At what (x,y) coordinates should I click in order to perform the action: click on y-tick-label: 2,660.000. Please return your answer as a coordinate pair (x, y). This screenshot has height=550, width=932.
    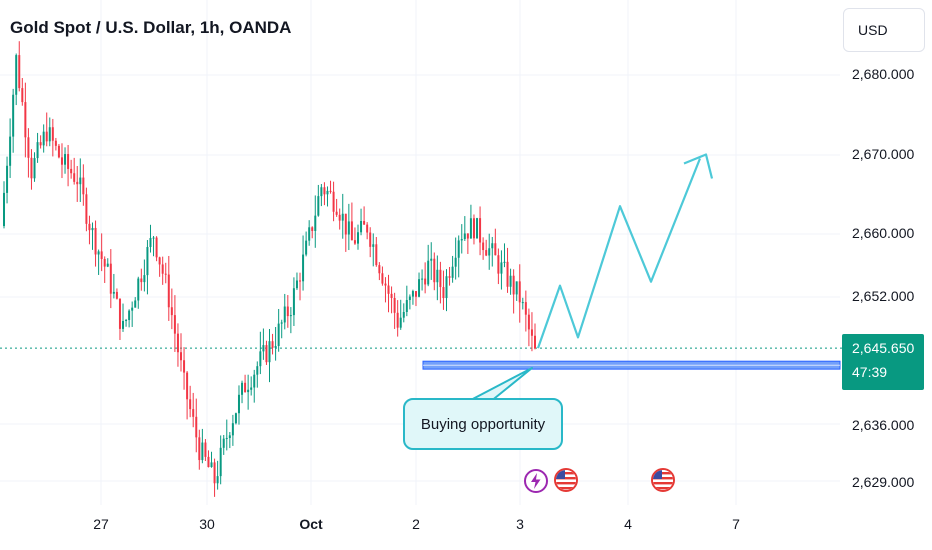
    Looking at the image, I should click on (883, 233).